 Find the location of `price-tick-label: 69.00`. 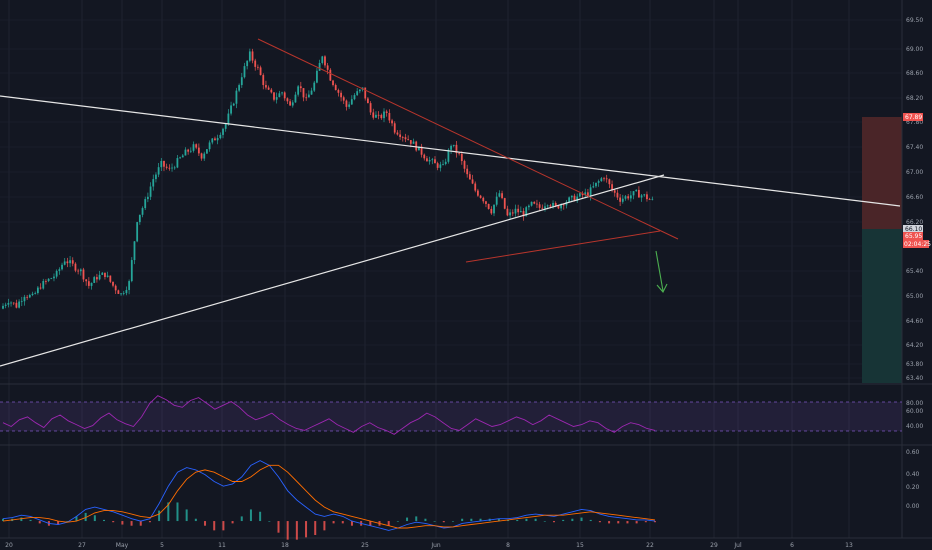

price-tick-label: 69.00 is located at coordinates (914, 49).